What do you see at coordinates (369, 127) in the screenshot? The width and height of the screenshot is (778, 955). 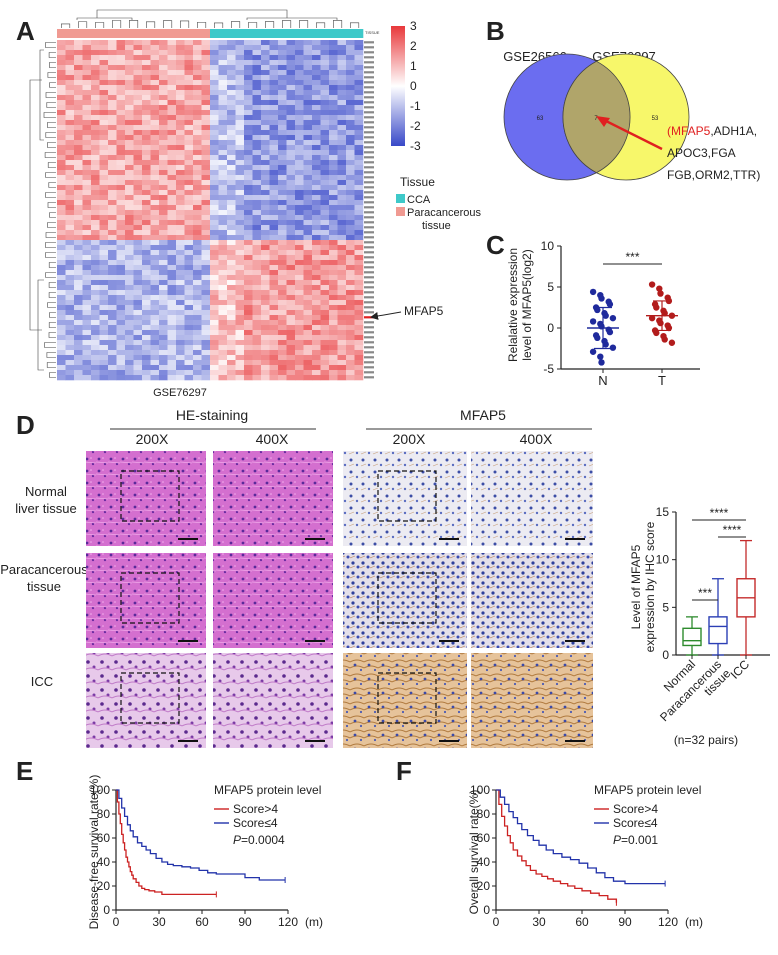 I see `heatmap-gene-label-mark` at bounding box center [369, 127].